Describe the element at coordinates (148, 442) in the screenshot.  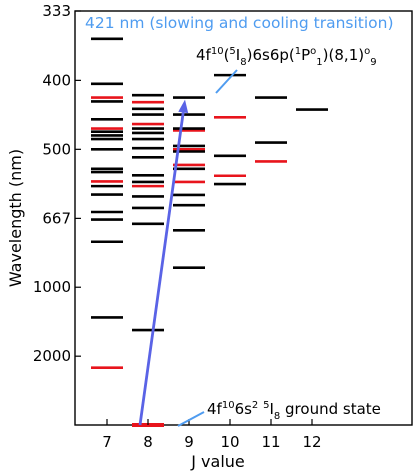
I see `x-tick-label: 8` at that location.